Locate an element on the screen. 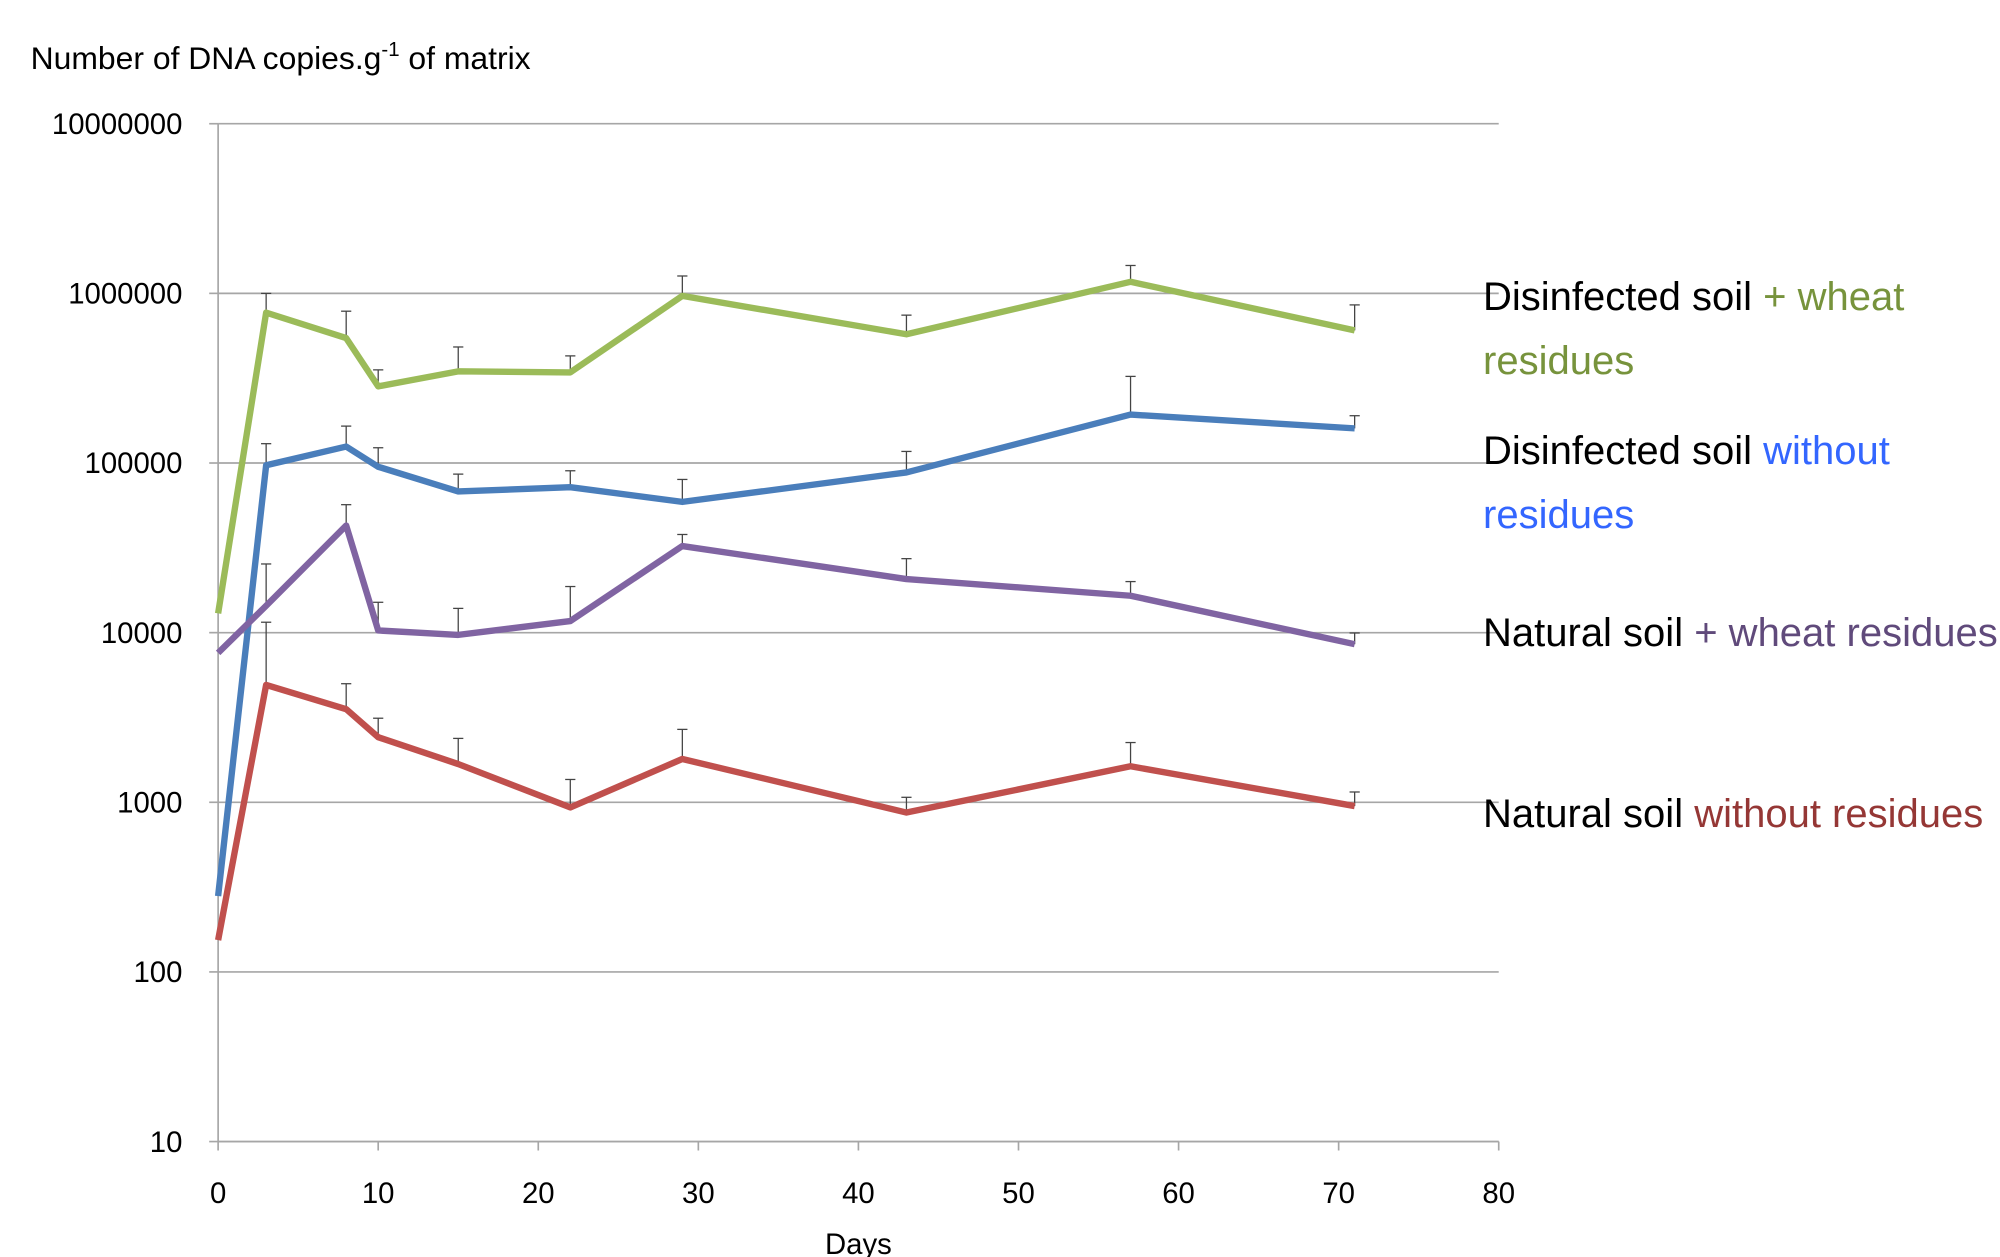  x-tick-label: 70 is located at coordinates (1338, 1193).